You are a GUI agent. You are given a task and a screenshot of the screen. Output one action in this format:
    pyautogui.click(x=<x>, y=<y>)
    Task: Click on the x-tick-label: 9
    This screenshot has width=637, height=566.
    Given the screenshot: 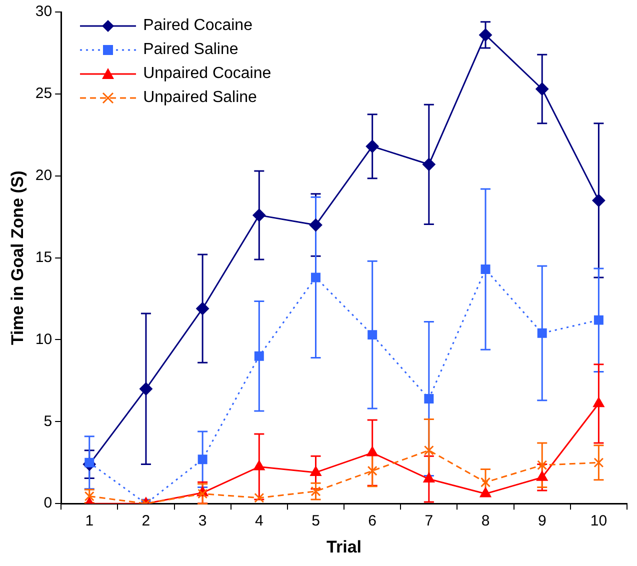 What is the action you would take?
    pyautogui.click(x=542, y=521)
    